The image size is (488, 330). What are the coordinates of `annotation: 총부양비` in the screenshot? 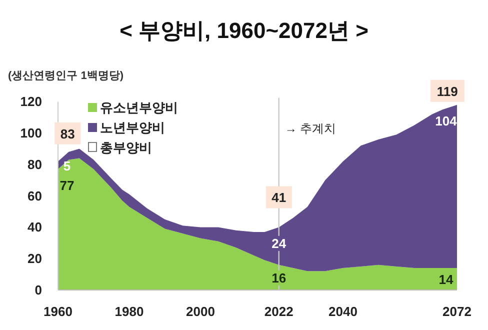 It's located at (126, 147).